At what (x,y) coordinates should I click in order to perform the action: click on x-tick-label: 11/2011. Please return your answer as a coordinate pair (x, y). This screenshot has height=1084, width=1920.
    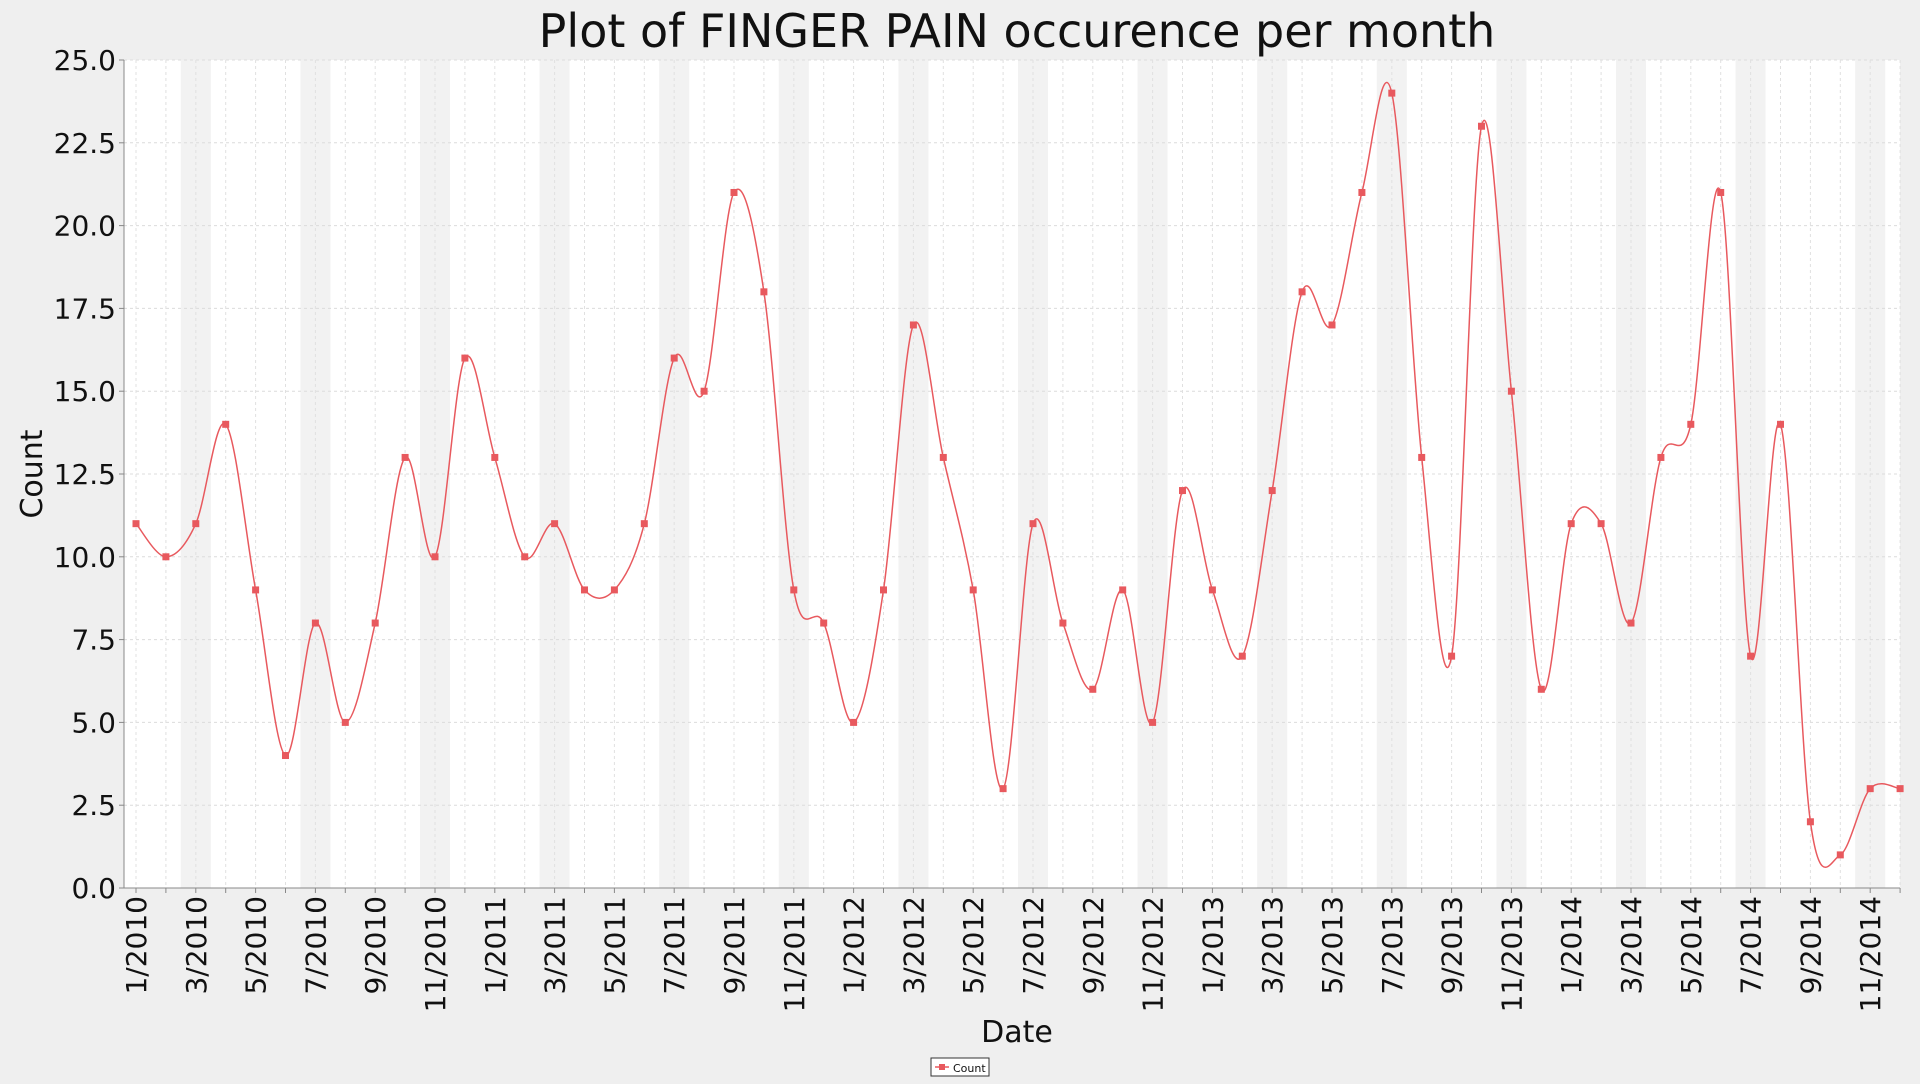
    Looking at the image, I should click on (794, 954).